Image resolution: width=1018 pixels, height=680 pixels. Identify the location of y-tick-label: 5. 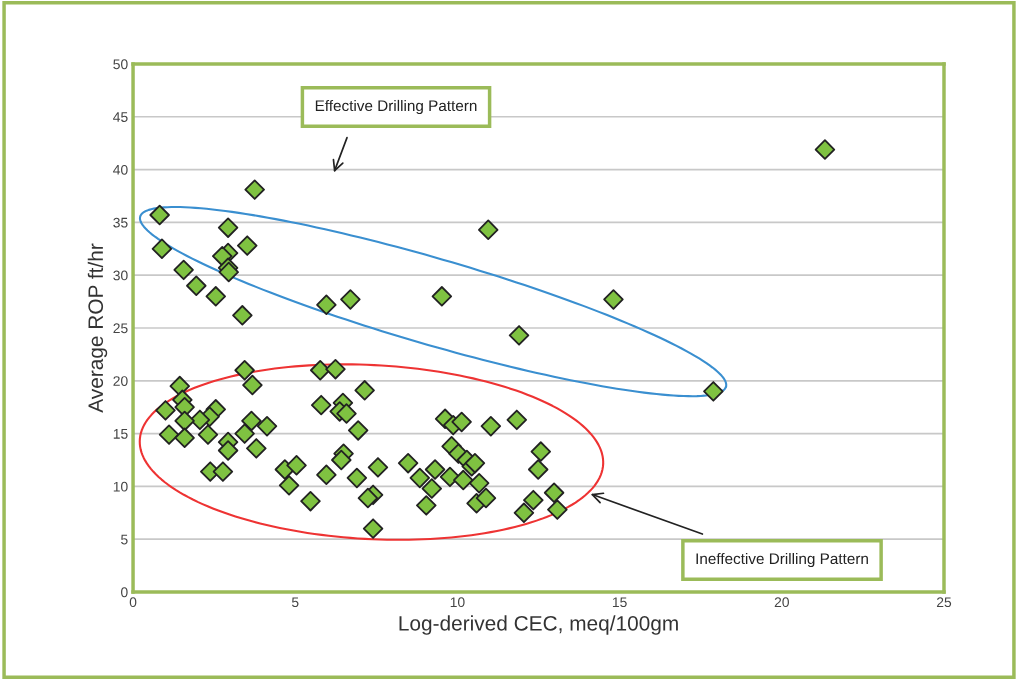
(124, 539).